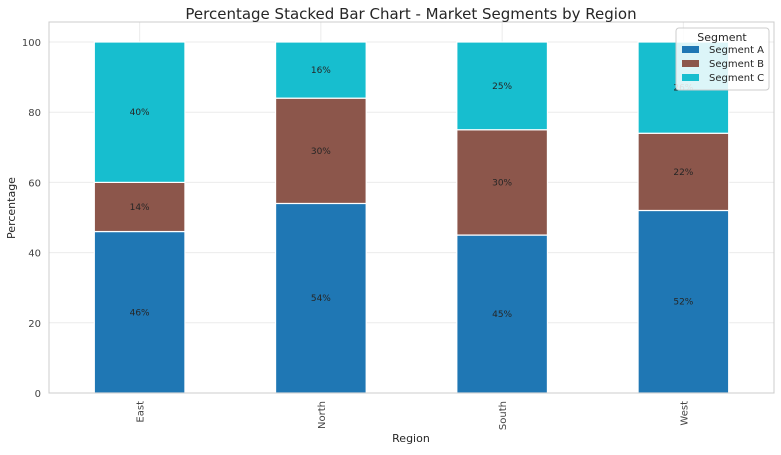 The height and width of the screenshot is (455, 781). What do you see at coordinates (34, 113) in the screenshot?
I see `y-tick-label: 80` at bounding box center [34, 113].